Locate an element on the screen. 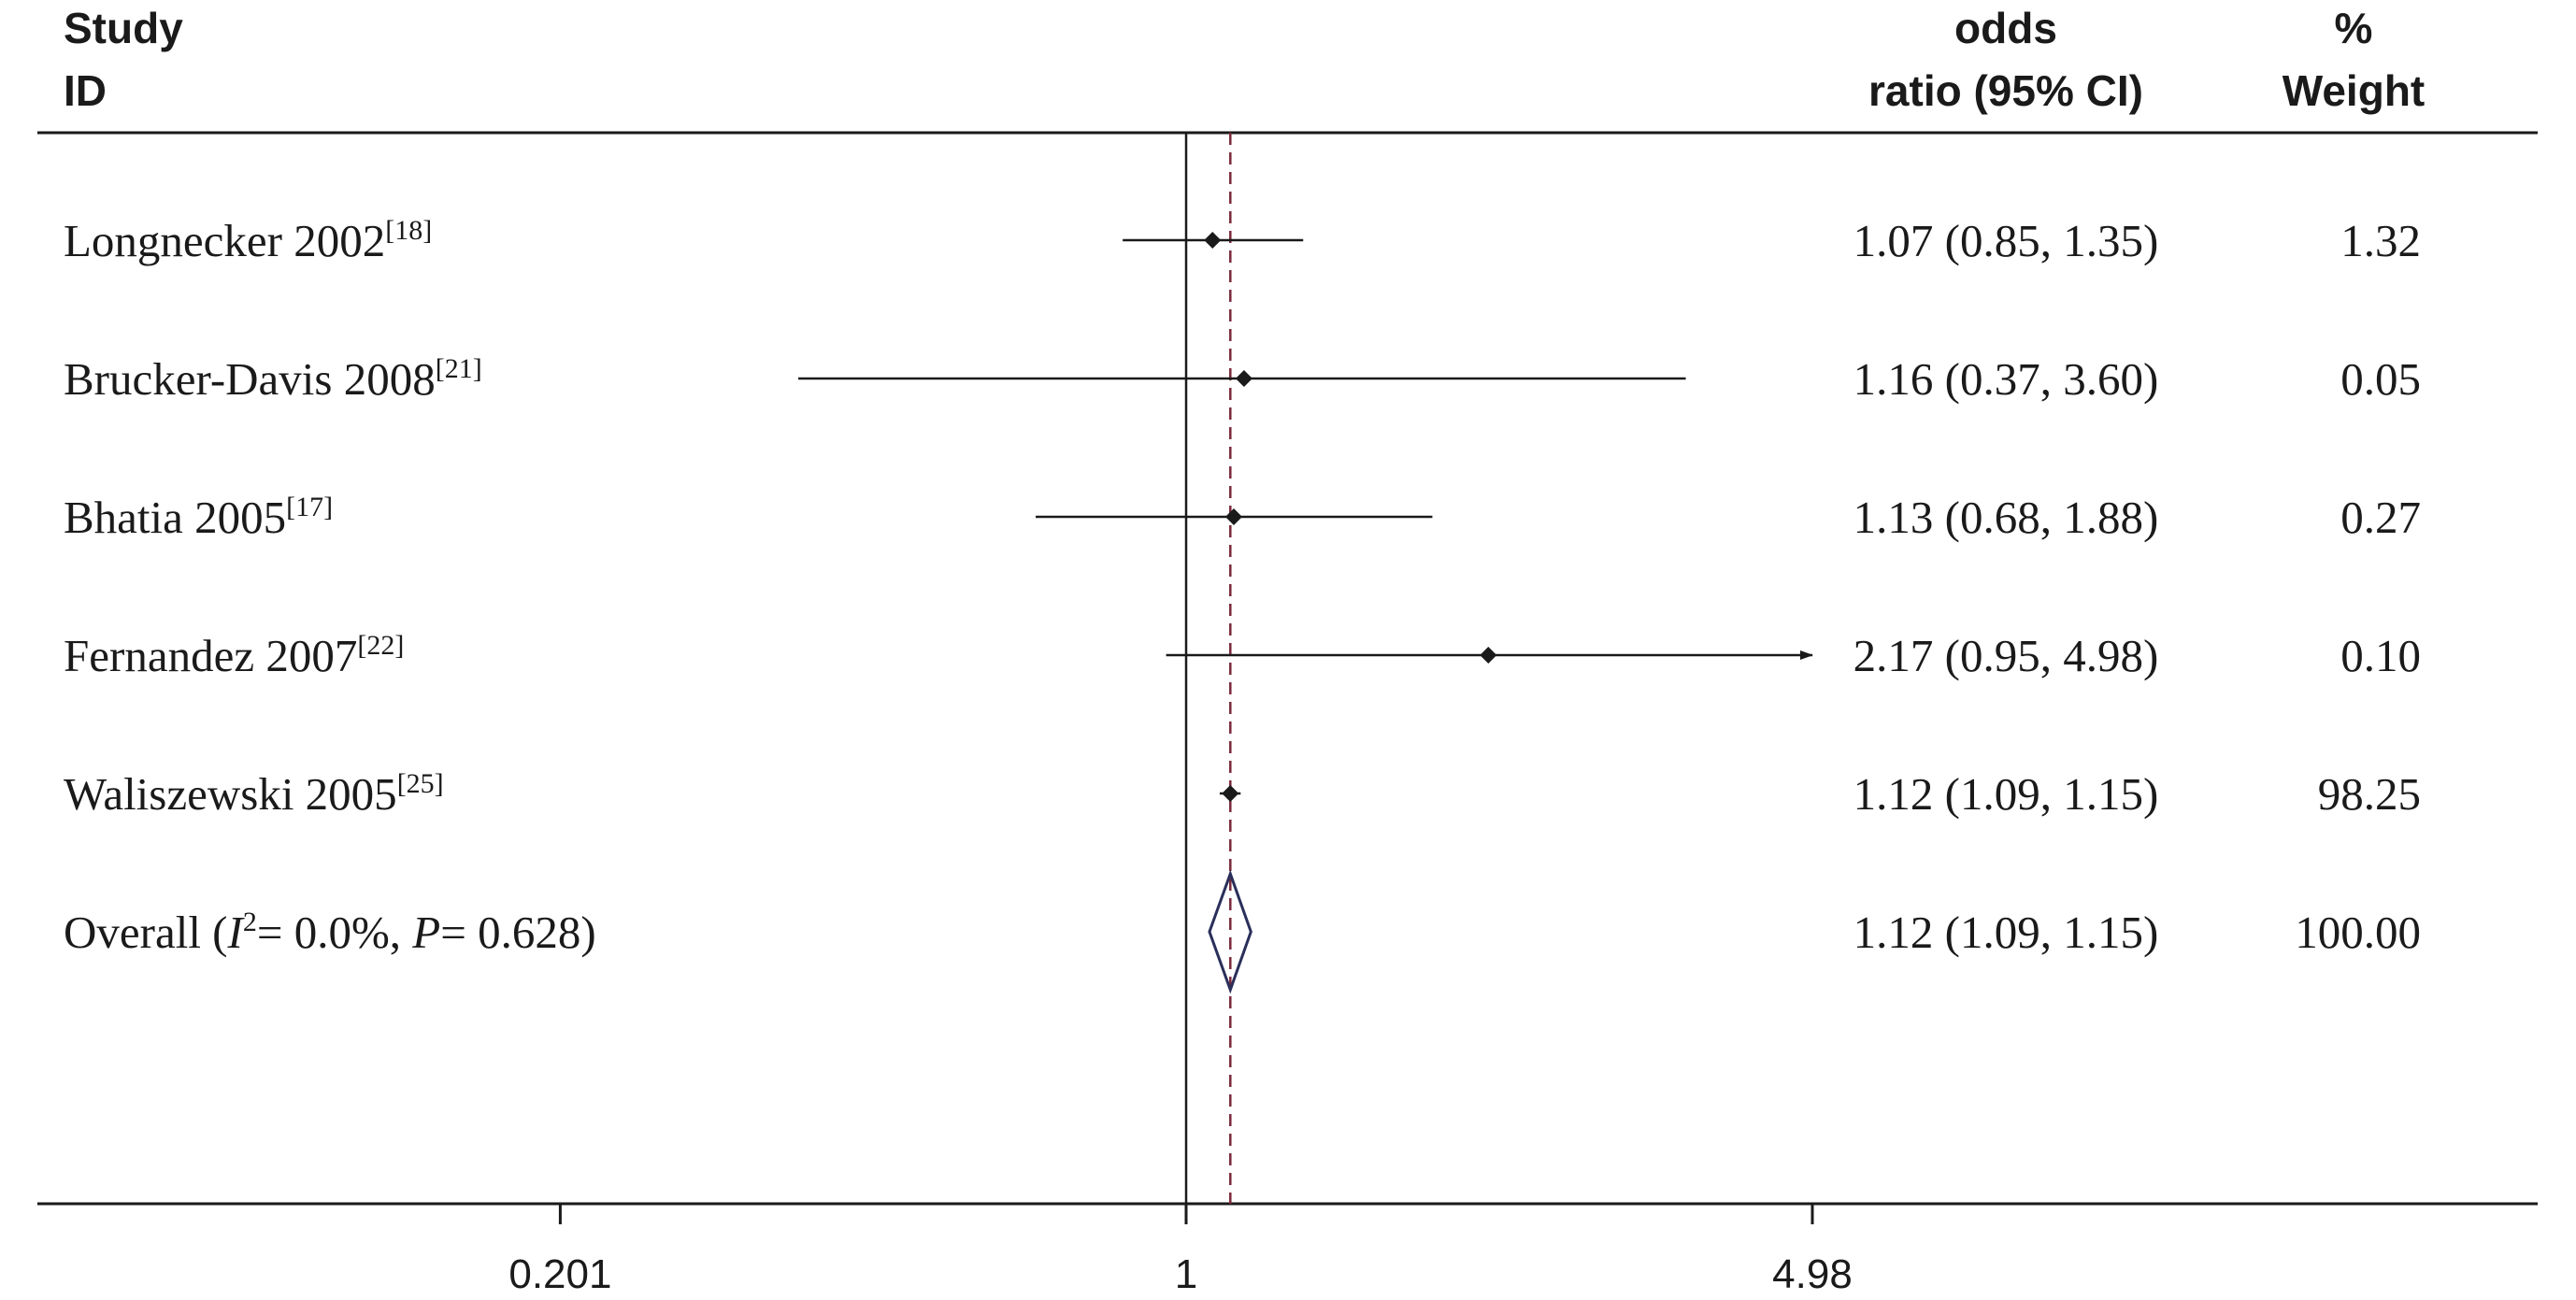  i2-superscript: 2 is located at coordinates (250, 922).